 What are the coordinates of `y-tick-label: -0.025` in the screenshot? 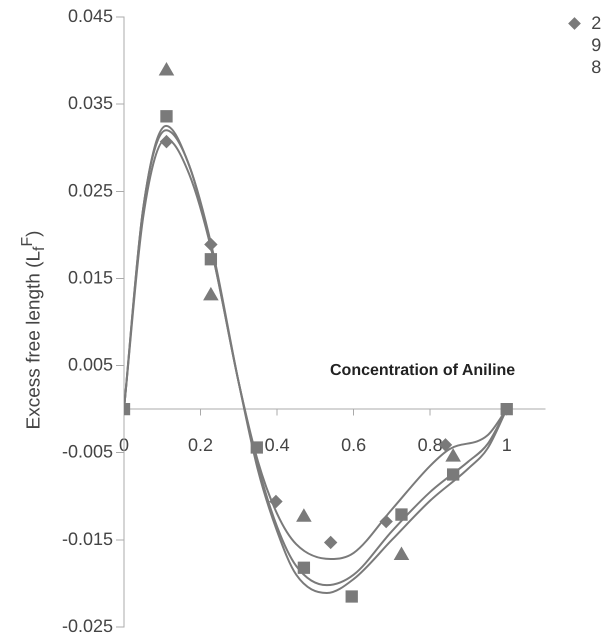 It's located at (87, 626).